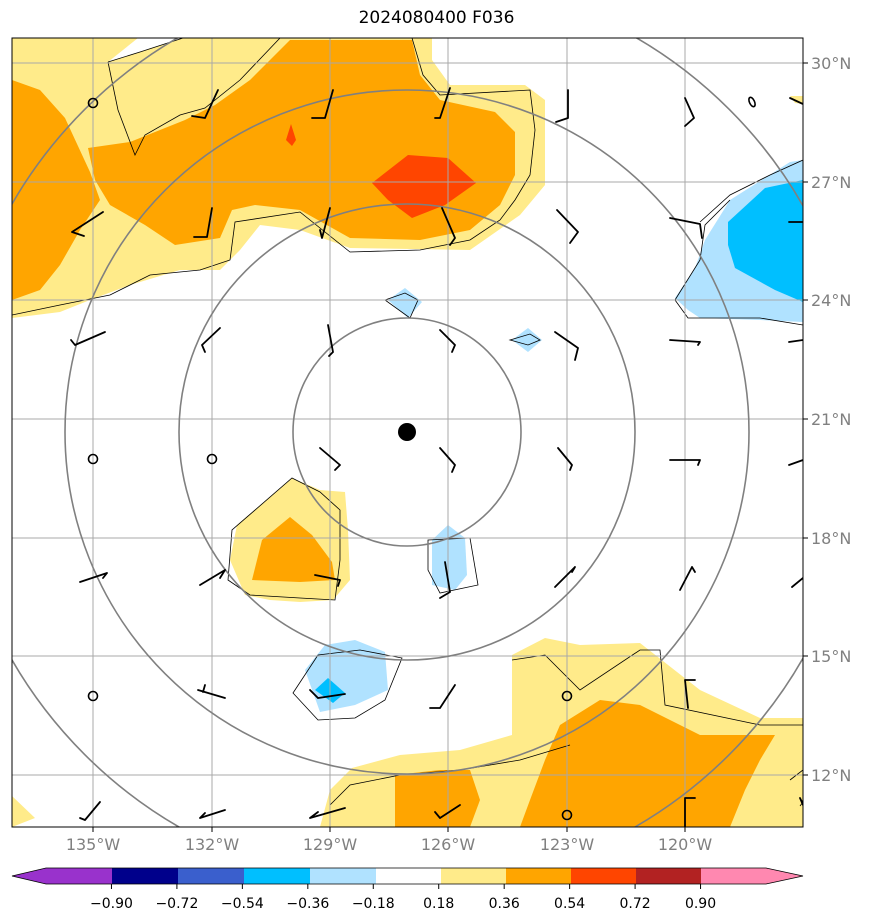  I want to click on colorbar-outline, so click(407, 876).